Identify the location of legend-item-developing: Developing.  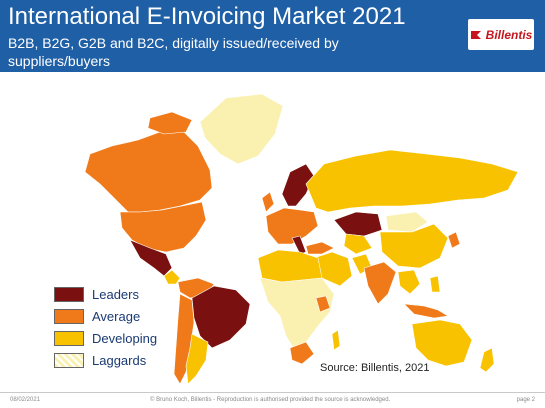
(105, 338).